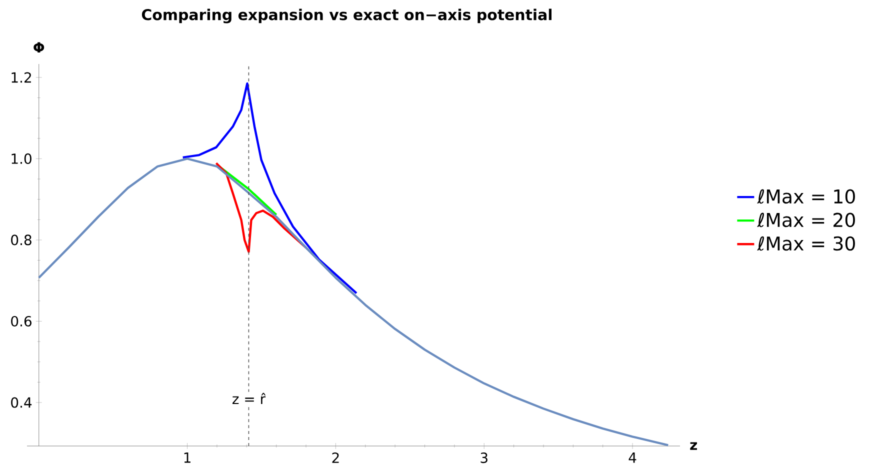 Image resolution: width=895 pixels, height=466 pixels. Describe the element at coordinates (806, 243) in the screenshot. I see `legend-label: ℓMax = 30` at that location.